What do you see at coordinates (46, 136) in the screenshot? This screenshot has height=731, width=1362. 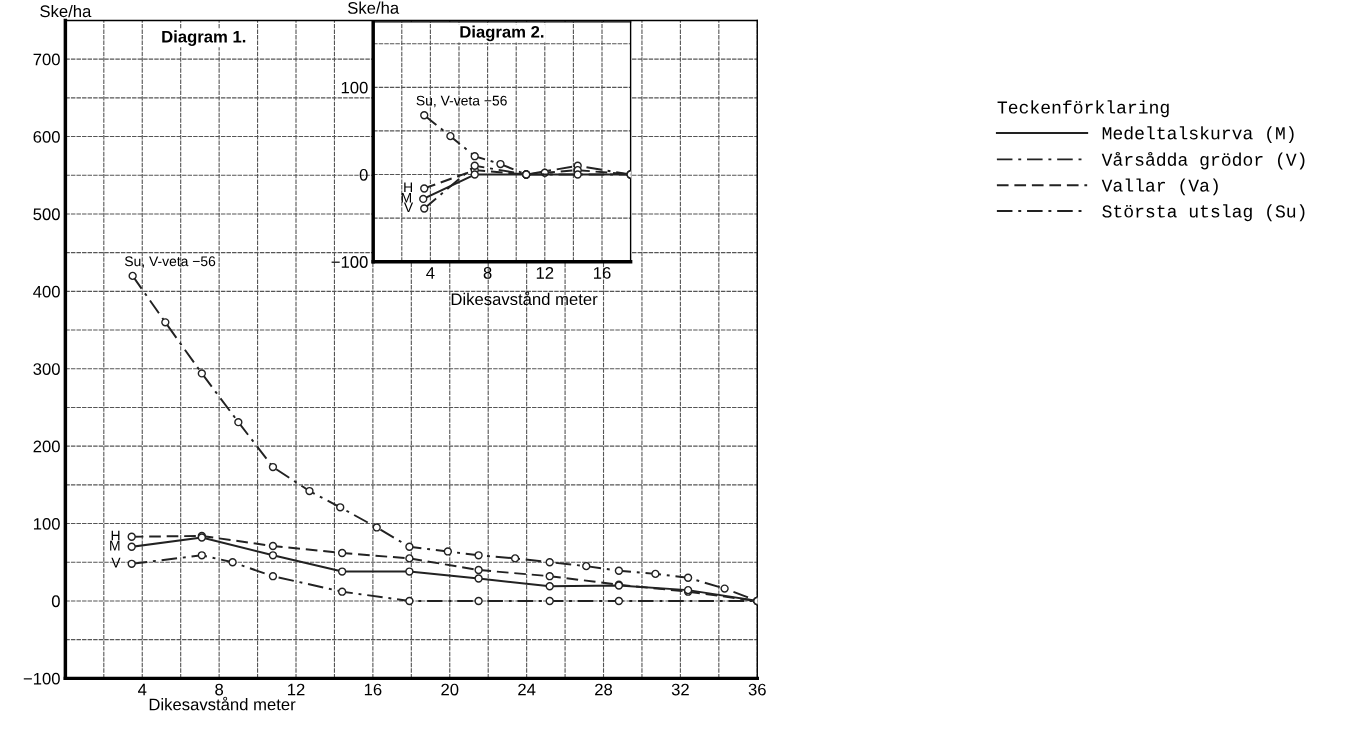 I see `y-tick-label: 600` at bounding box center [46, 136].